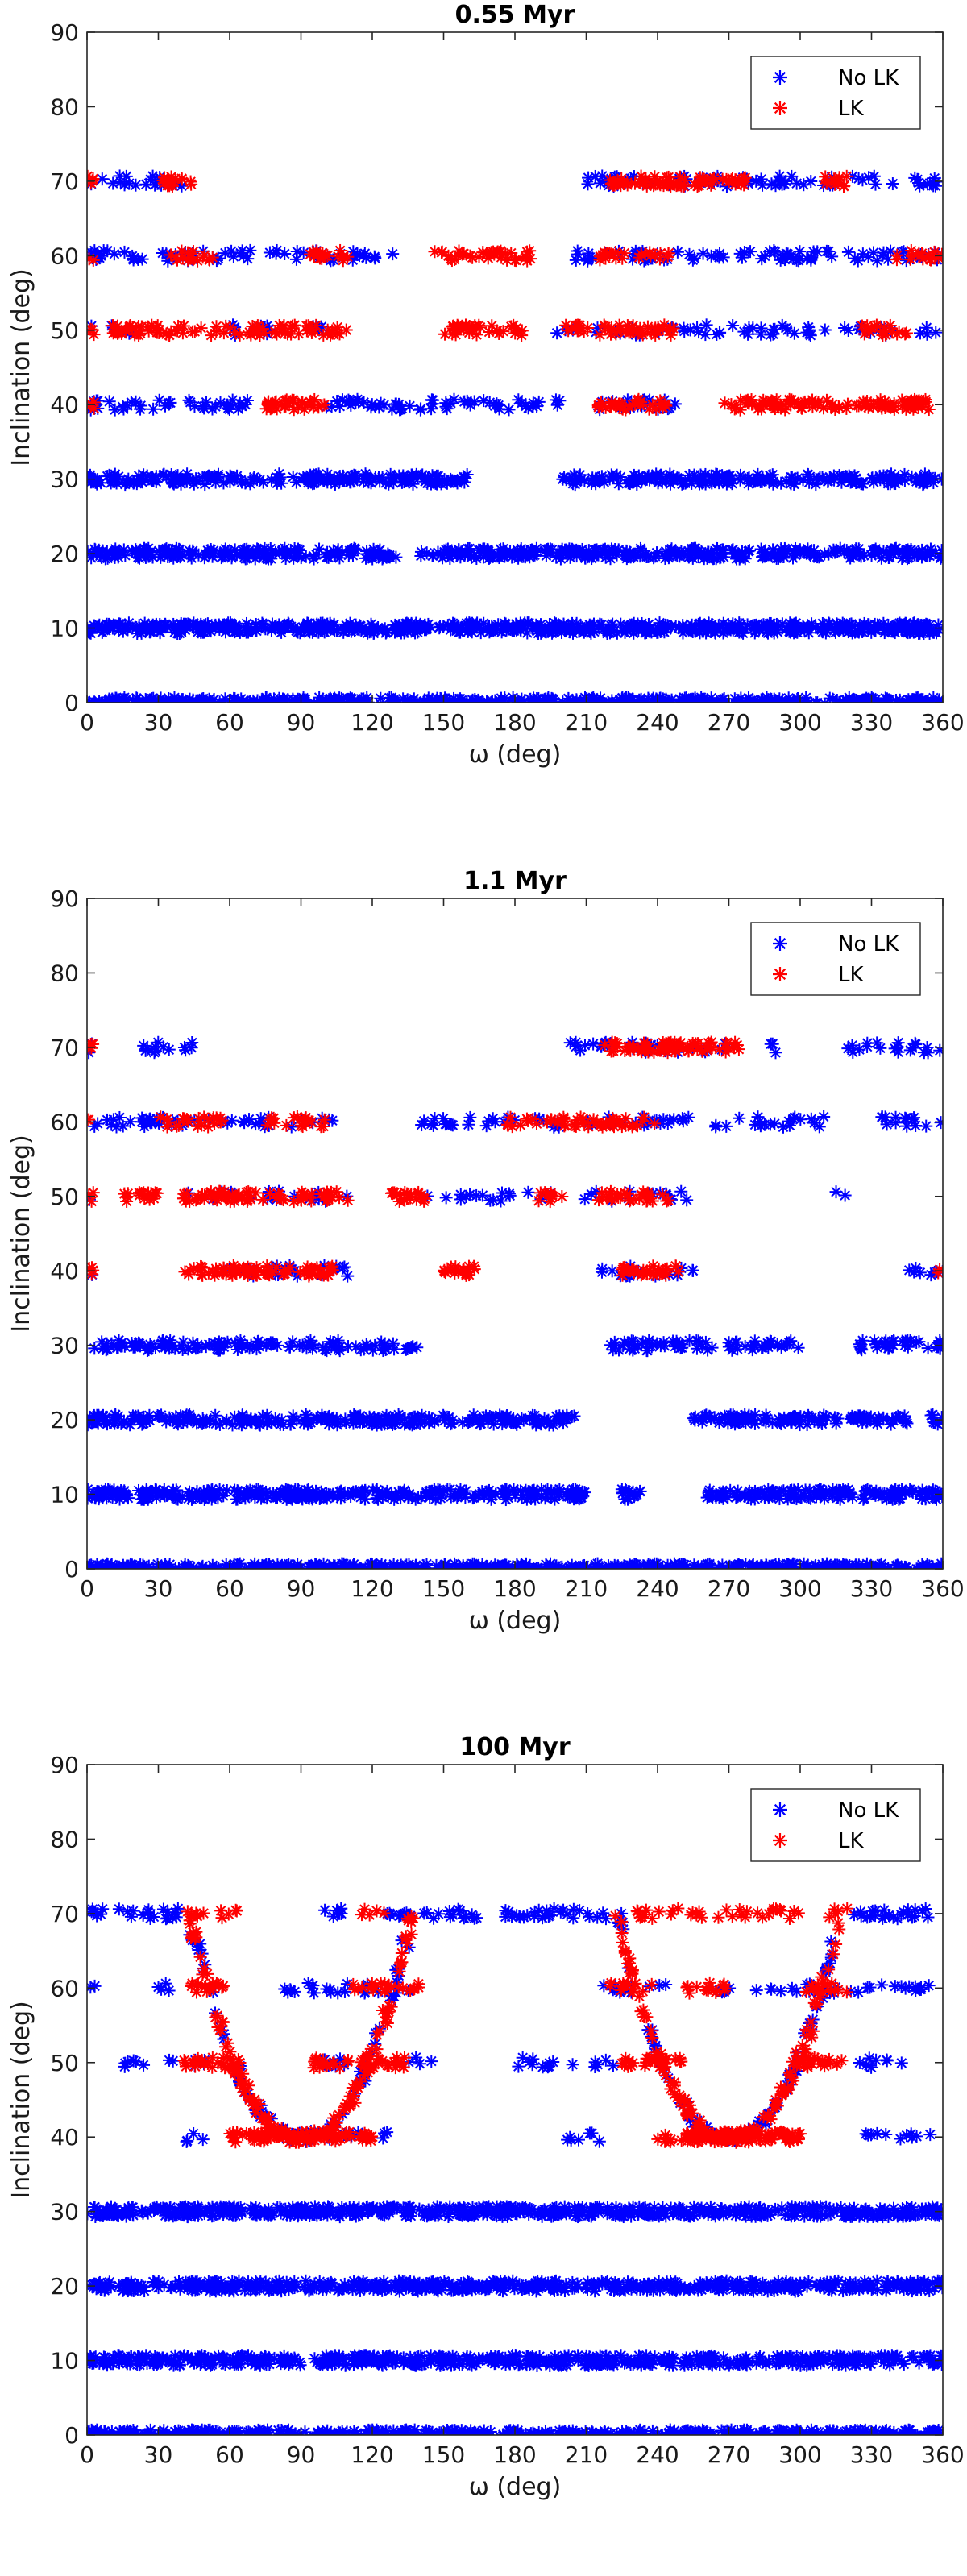 The height and width of the screenshot is (2576, 967). What do you see at coordinates (64, 405) in the screenshot?
I see `y-tick-label: 40` at bounding box center [64, 405].